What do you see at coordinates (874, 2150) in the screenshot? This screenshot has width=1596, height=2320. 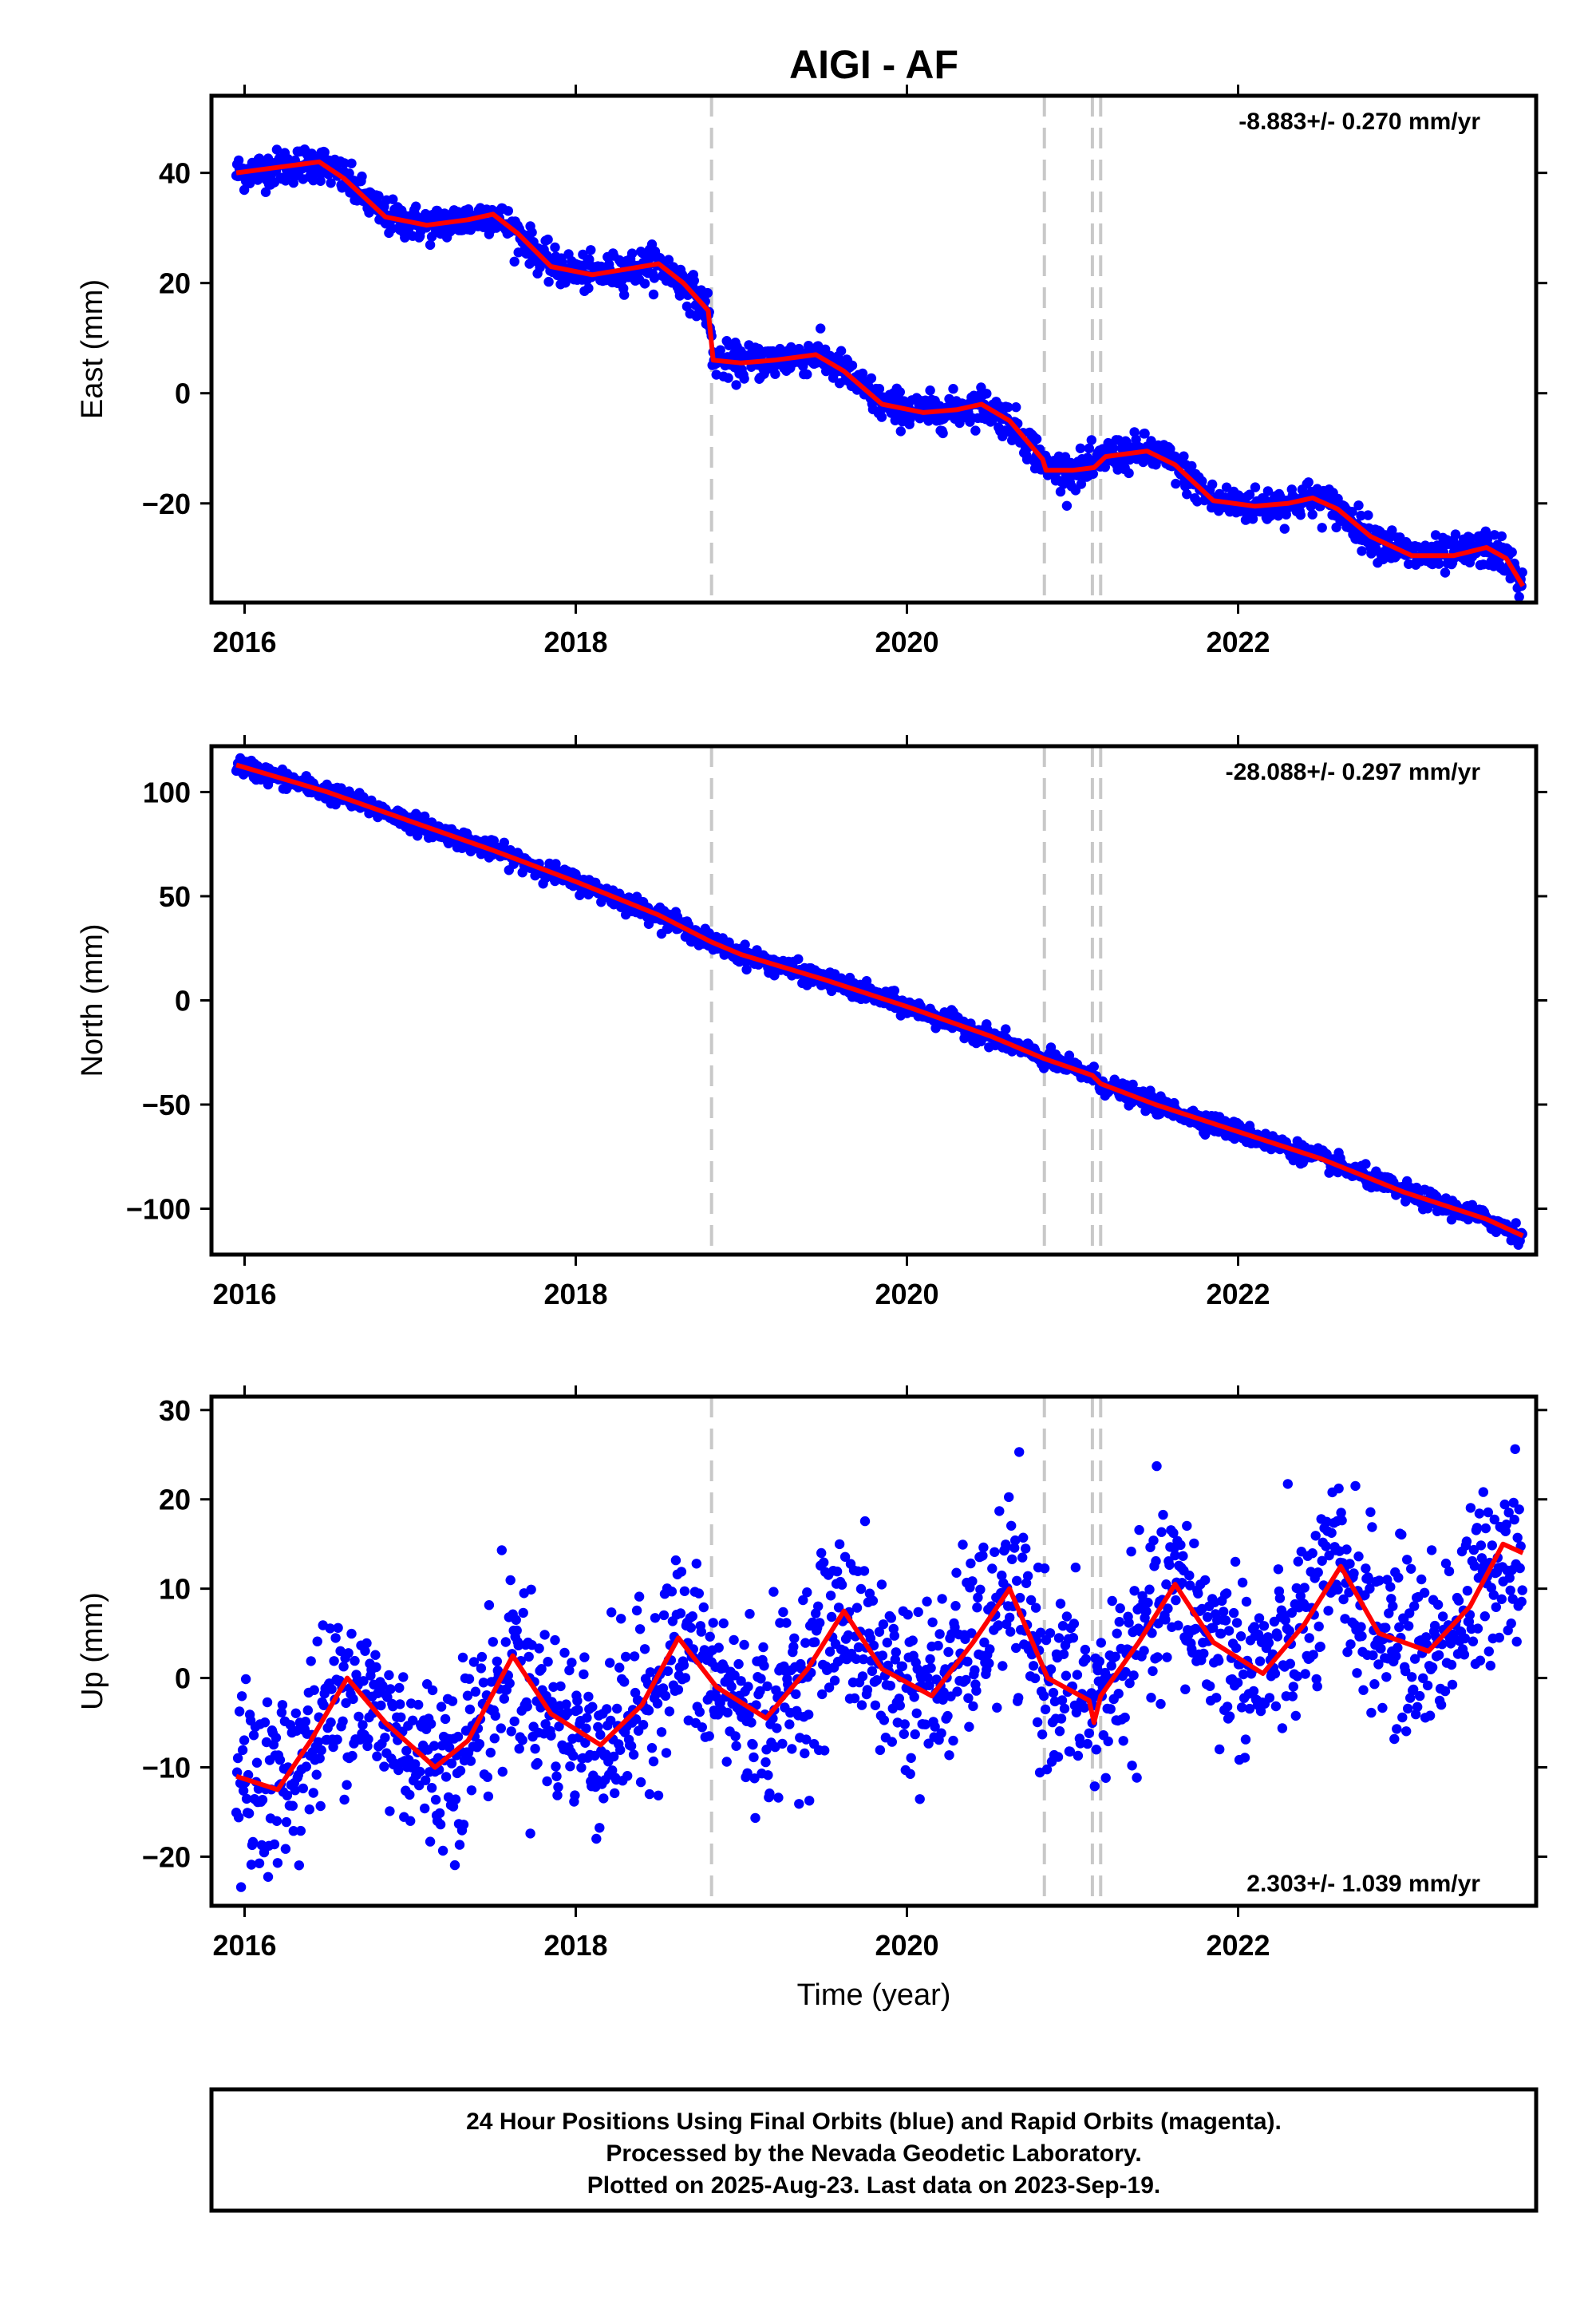 I see `footer-box` at bounding box center [874, 2150].